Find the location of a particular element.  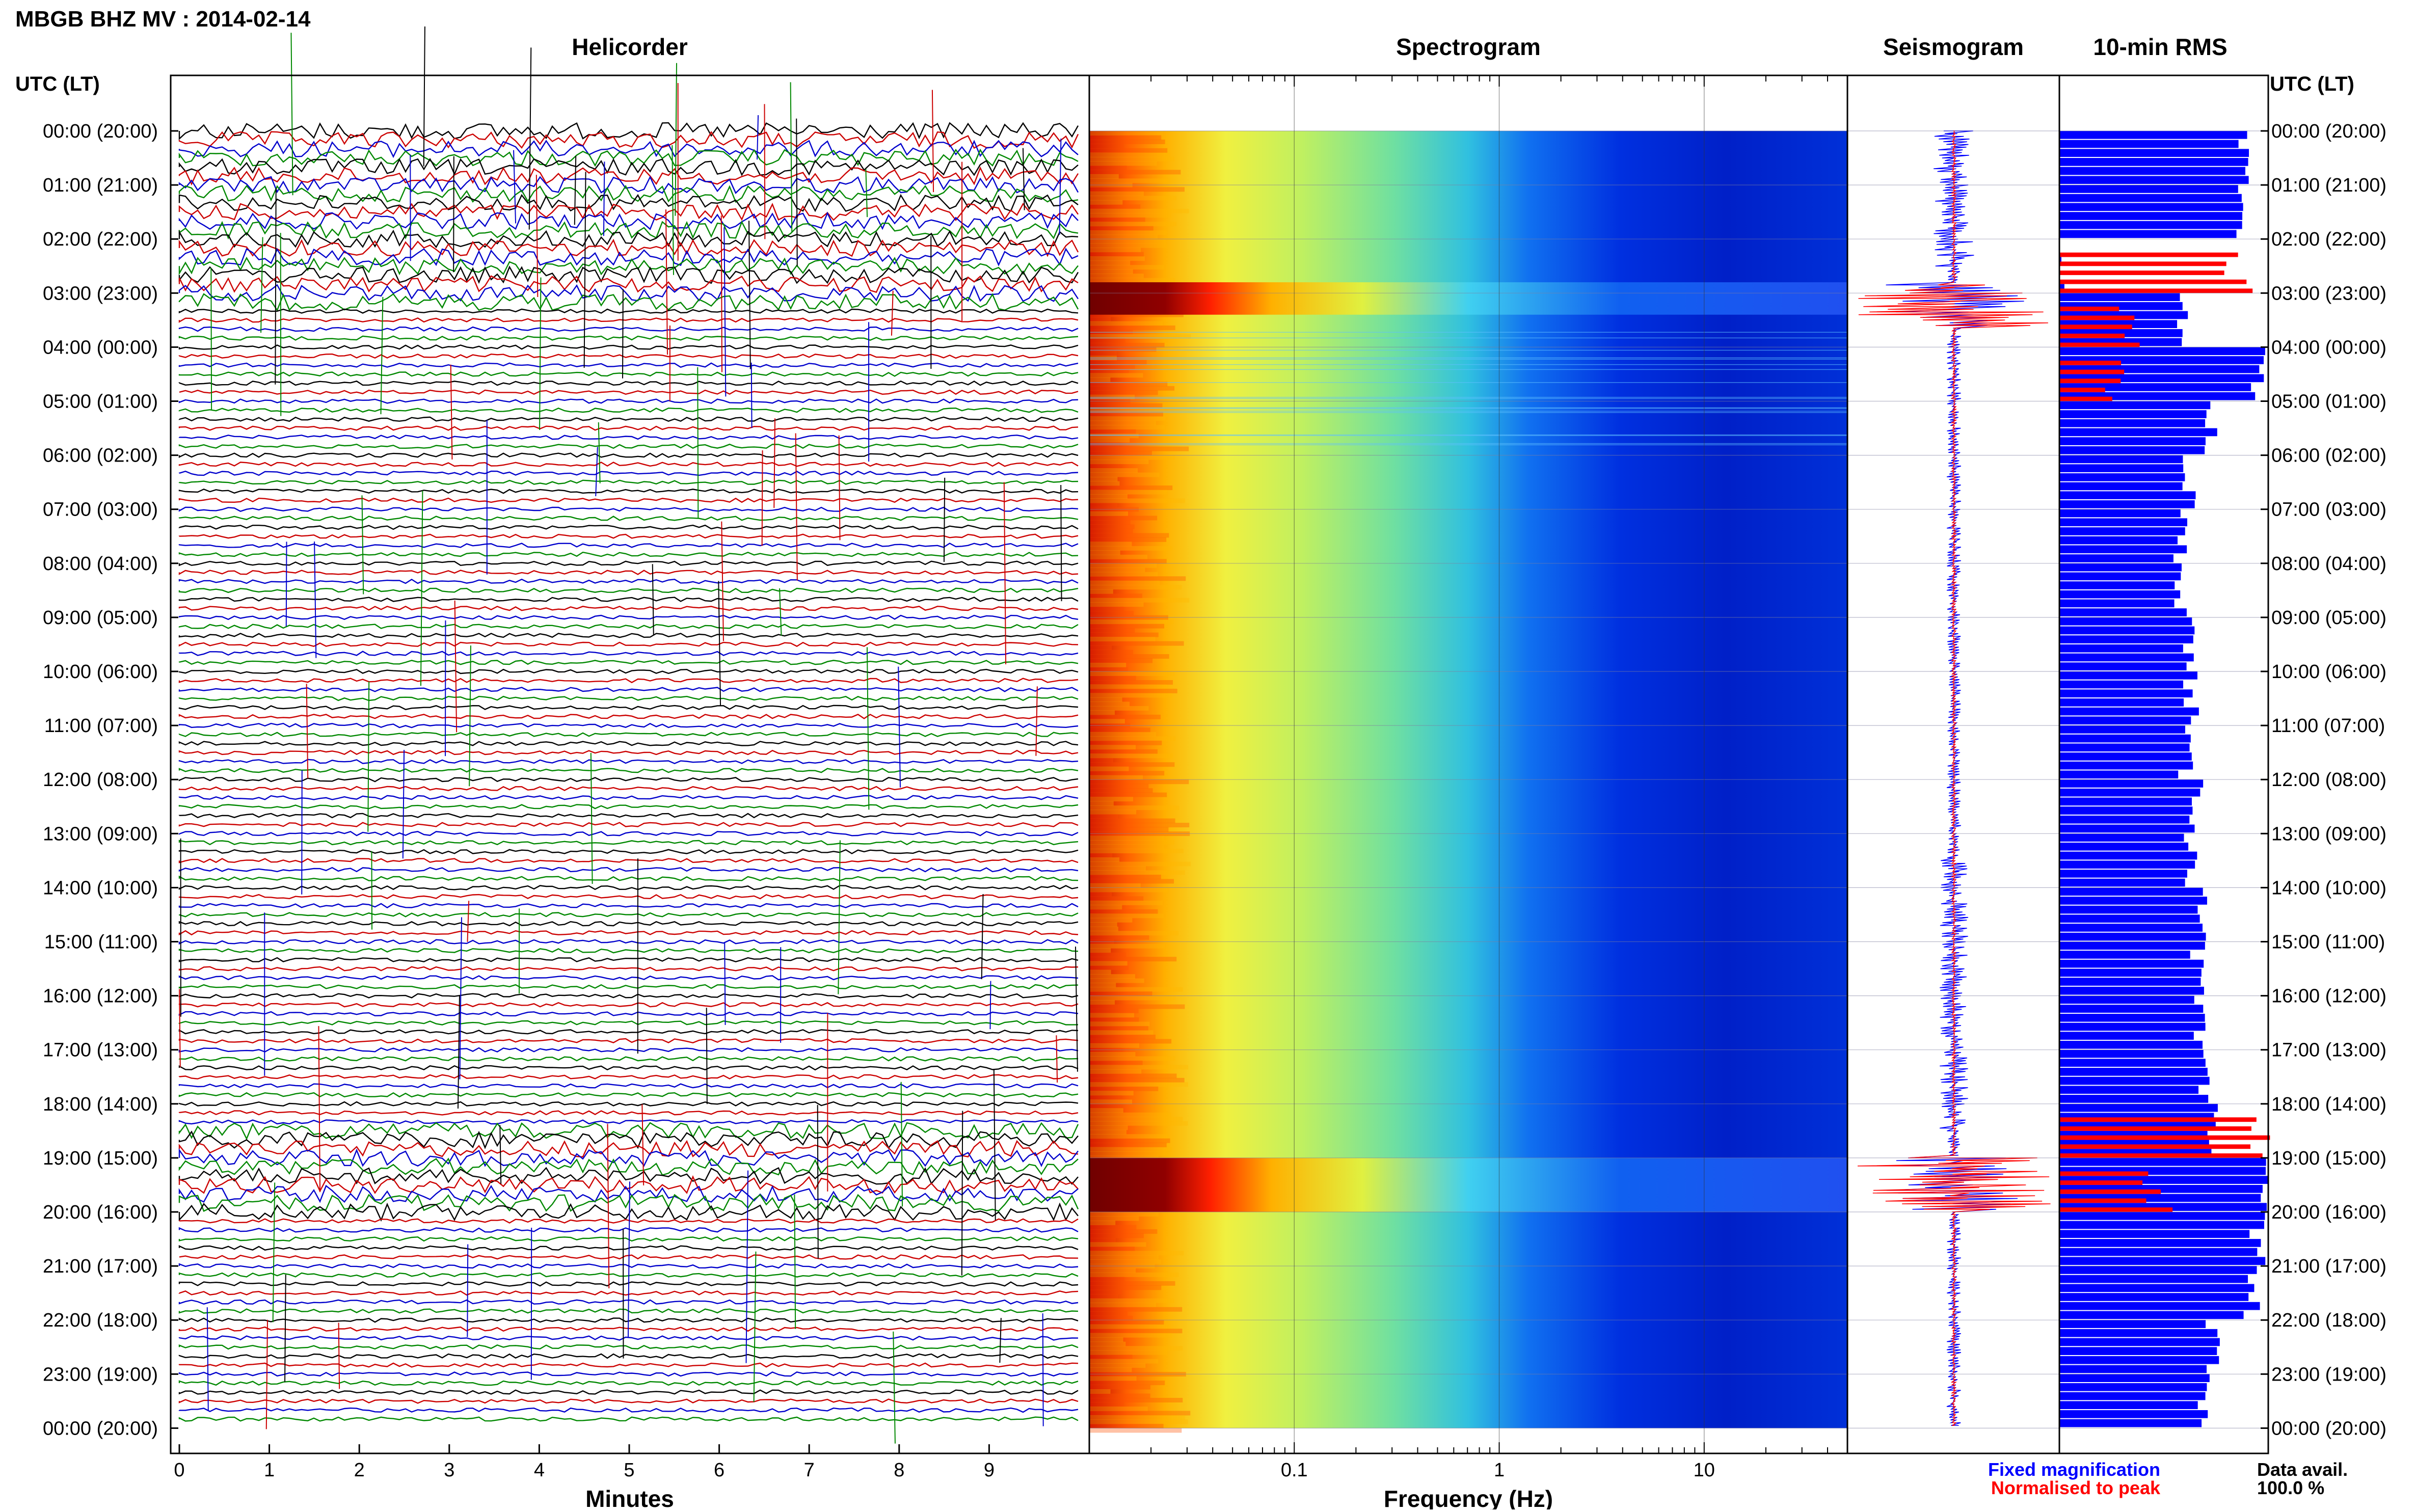

minutes-tick-label: 4 is located at coordinates (540, 1470).